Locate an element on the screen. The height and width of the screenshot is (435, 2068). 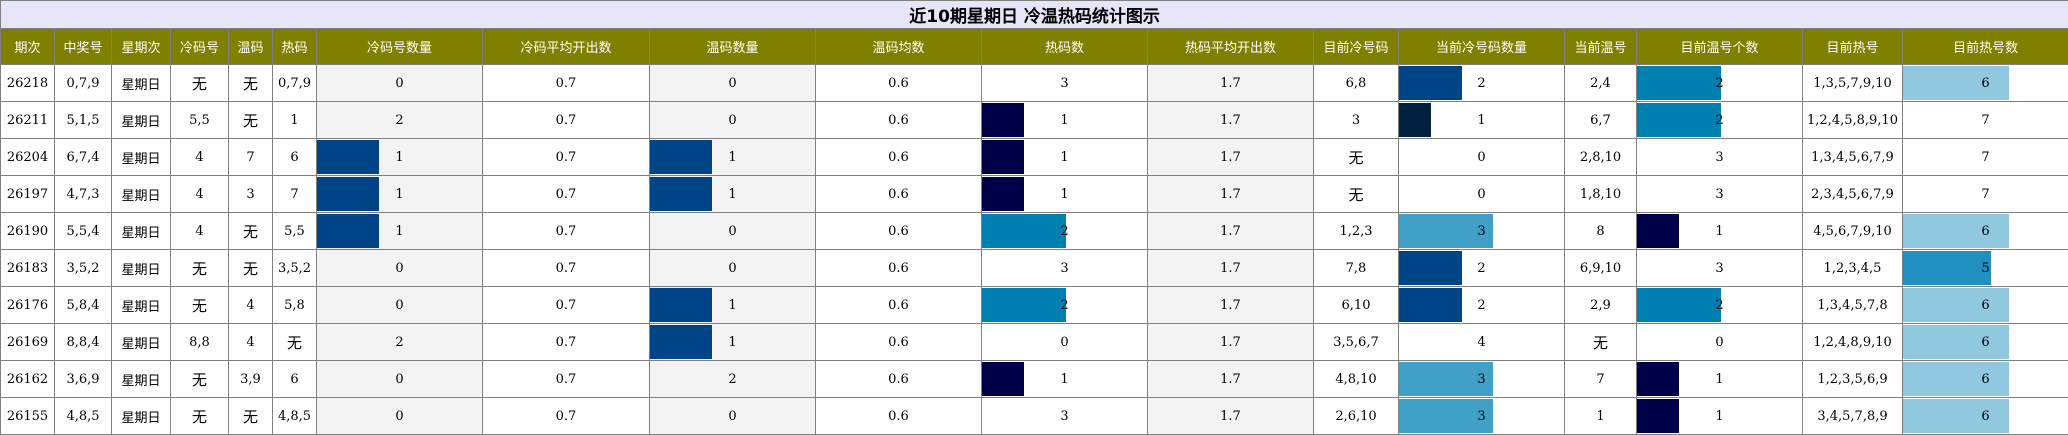
header-warm-nums: 温码 is located at coordinates (251, 47).